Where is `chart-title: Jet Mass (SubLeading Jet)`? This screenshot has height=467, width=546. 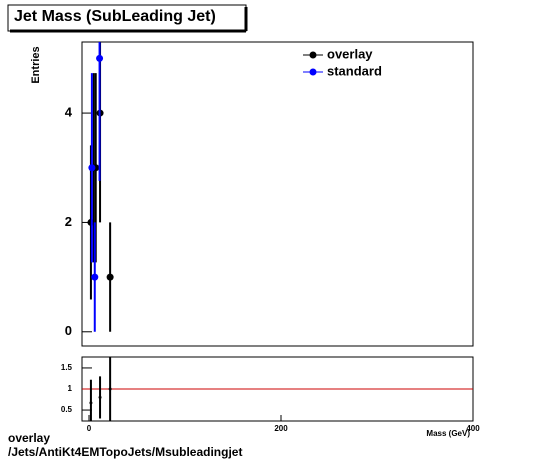
chart-title: Jet Mass (SubLeading Jet) is located at coordinates (115, 16).